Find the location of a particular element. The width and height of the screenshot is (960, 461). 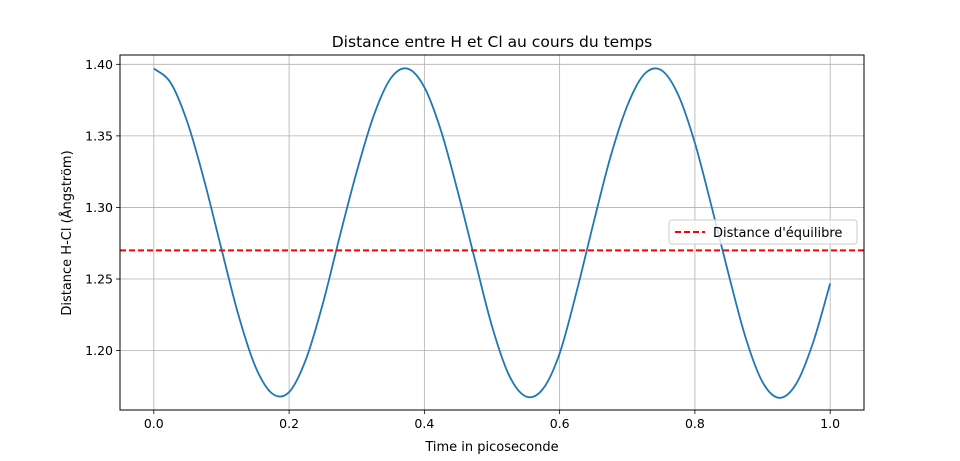

x-tick-label: 0.0 is located at coordinates (154, 423).